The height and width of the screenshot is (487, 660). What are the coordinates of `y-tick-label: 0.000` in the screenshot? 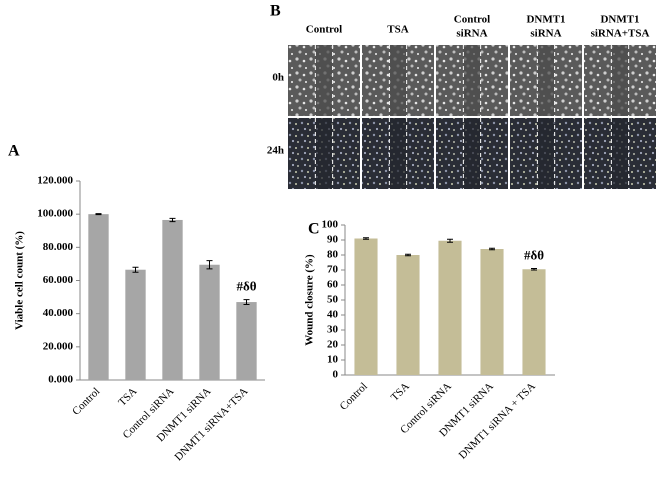 It's located at (60, 380).